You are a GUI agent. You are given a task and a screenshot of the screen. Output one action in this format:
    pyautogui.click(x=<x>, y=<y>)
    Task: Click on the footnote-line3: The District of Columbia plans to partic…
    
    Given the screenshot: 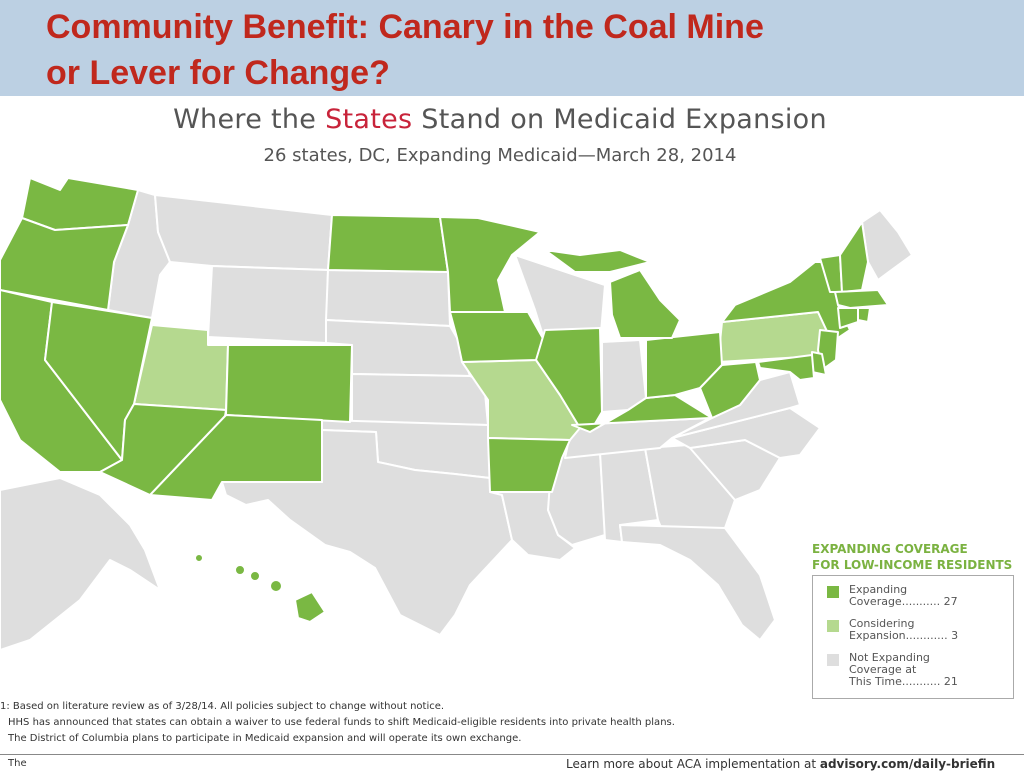 What is the action you would take?
    pyautogui.click(x=265, y=738)
    